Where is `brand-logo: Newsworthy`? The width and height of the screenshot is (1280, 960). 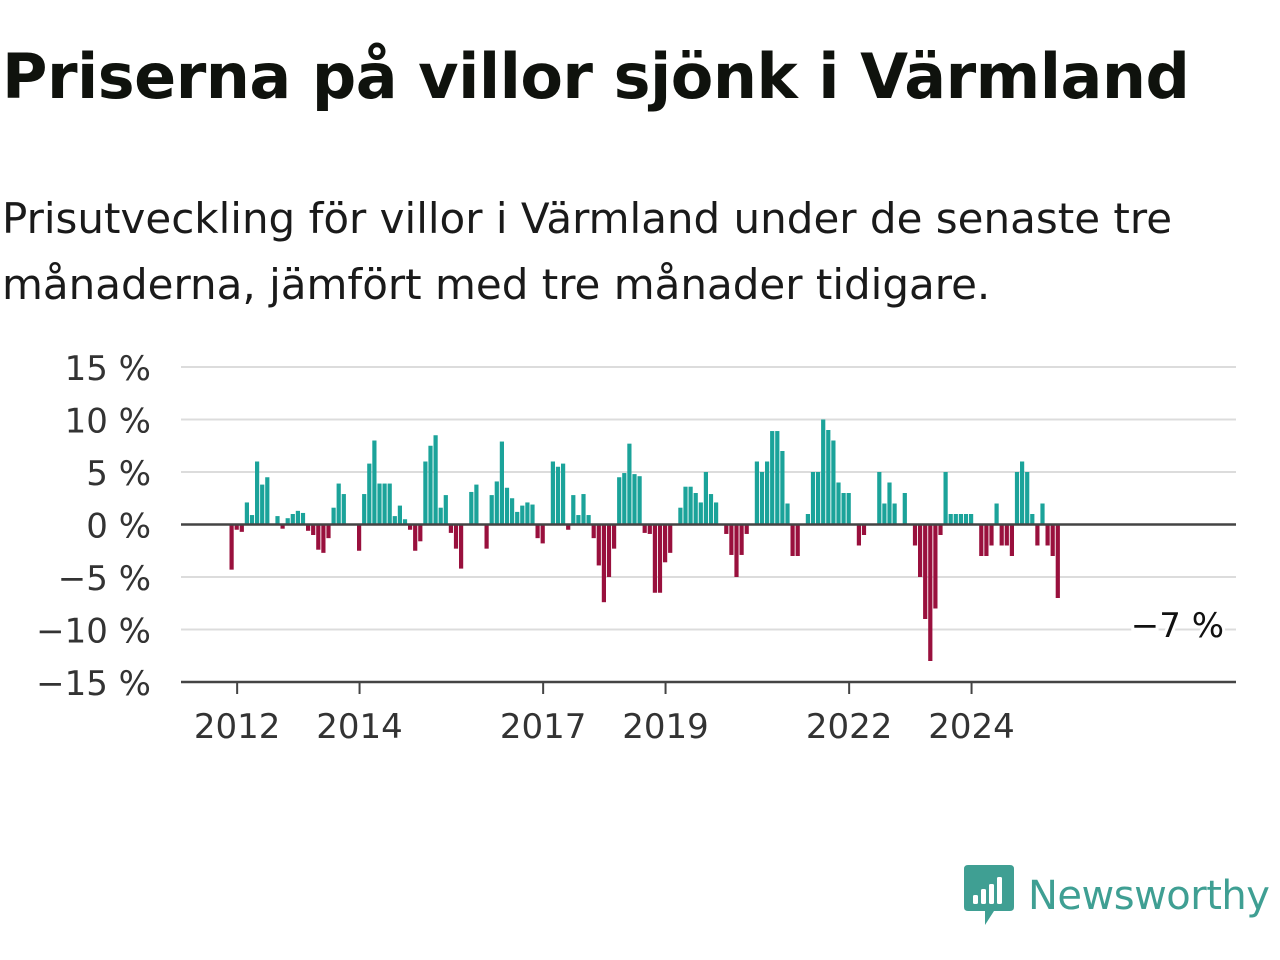 brand-logo: Newsworthy is located at coordinates (1117, 896).